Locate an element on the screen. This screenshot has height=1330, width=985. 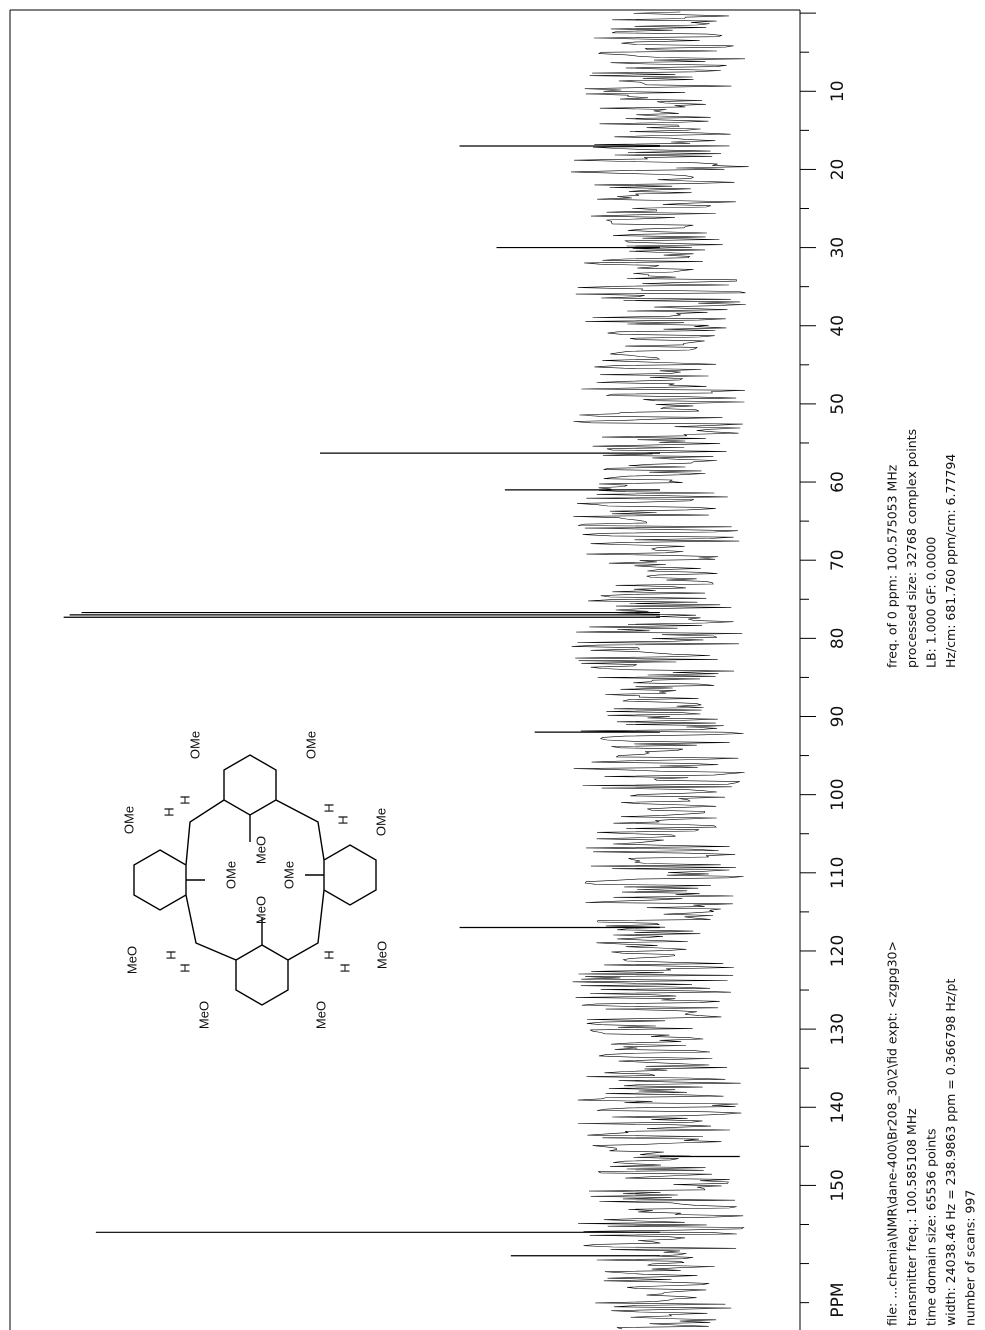
x-tick-label: 120 is located at coordinates (838, 951).